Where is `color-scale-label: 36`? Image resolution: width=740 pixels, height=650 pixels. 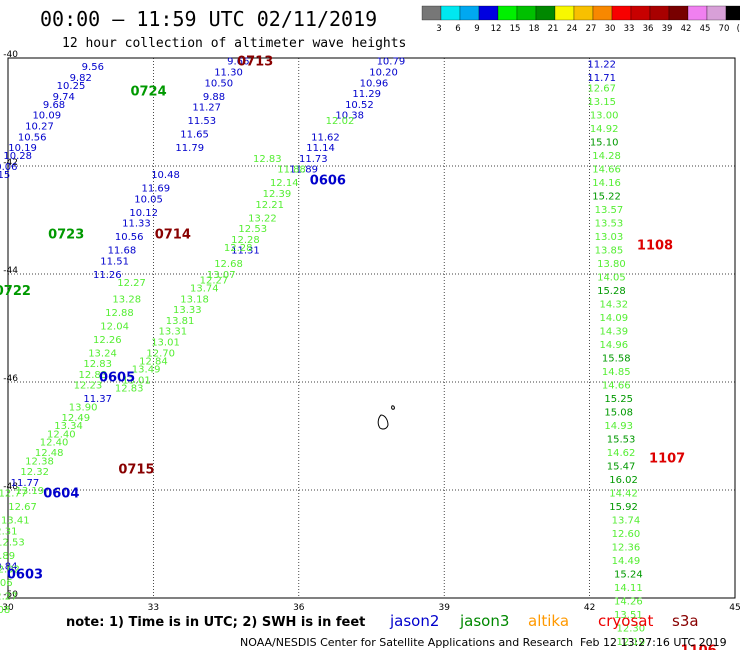 color-scale-label: 36 is located at coordinates (648, 29).